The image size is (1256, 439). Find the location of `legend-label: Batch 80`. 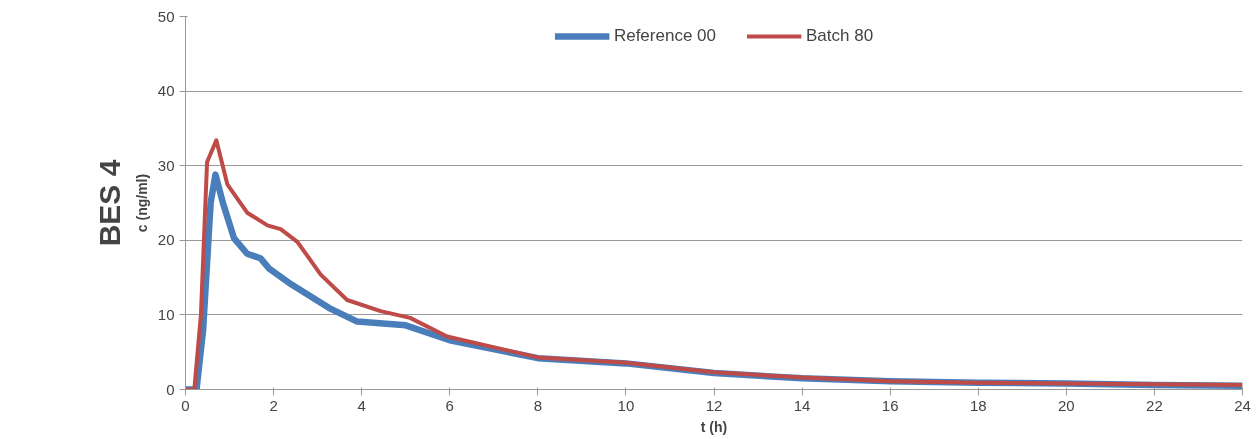

legend-label: Batch 80 is located at coordinates (839, 36).